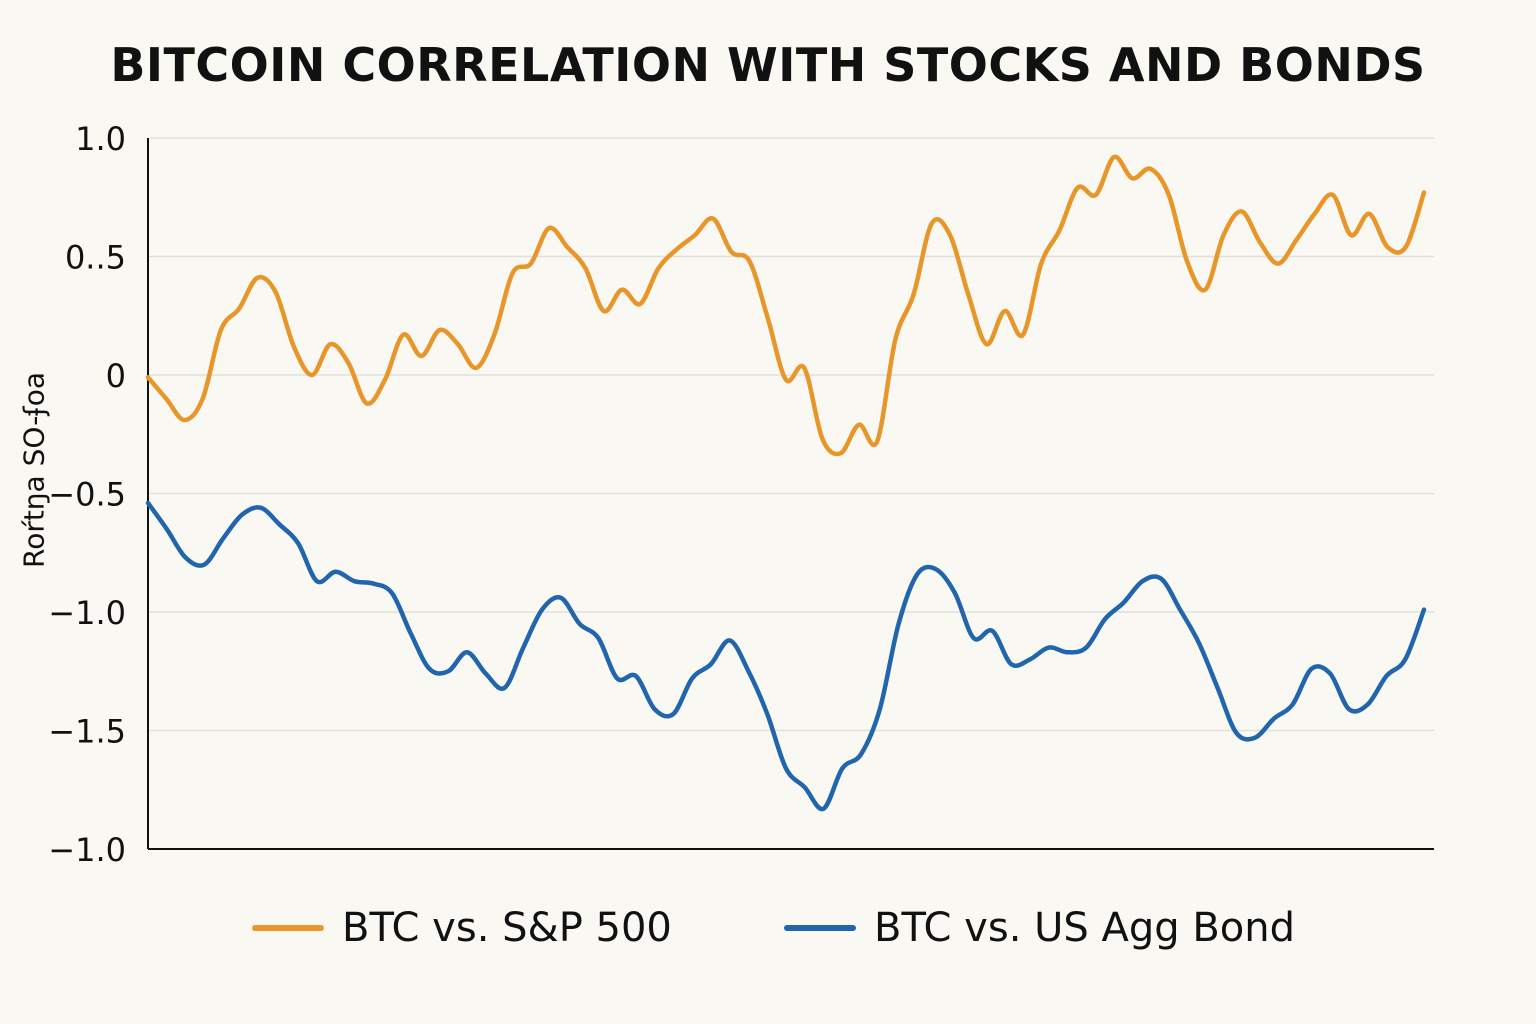 This screenshot has width=1536, height=1024. I want to click on y-tick-label: 0..5, so click(95, 258).